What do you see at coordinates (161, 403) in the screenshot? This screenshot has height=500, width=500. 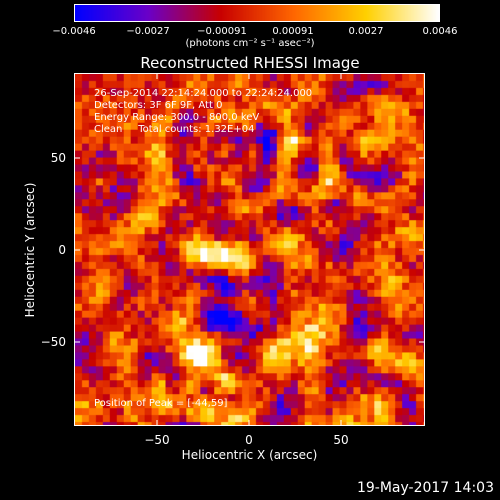 I see `annotation-peak: Position of Peak = [-44,59]` at bounding box center [161, 403].